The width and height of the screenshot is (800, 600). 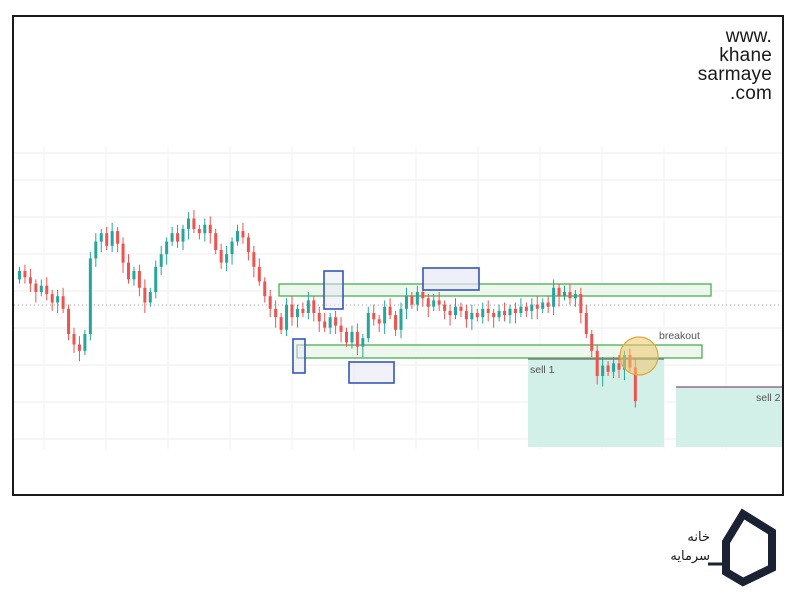 What do you see at coordinates (734, 74) in the screenshot?
I see `website-line: sarmaye` at bounding box center [734, 74].